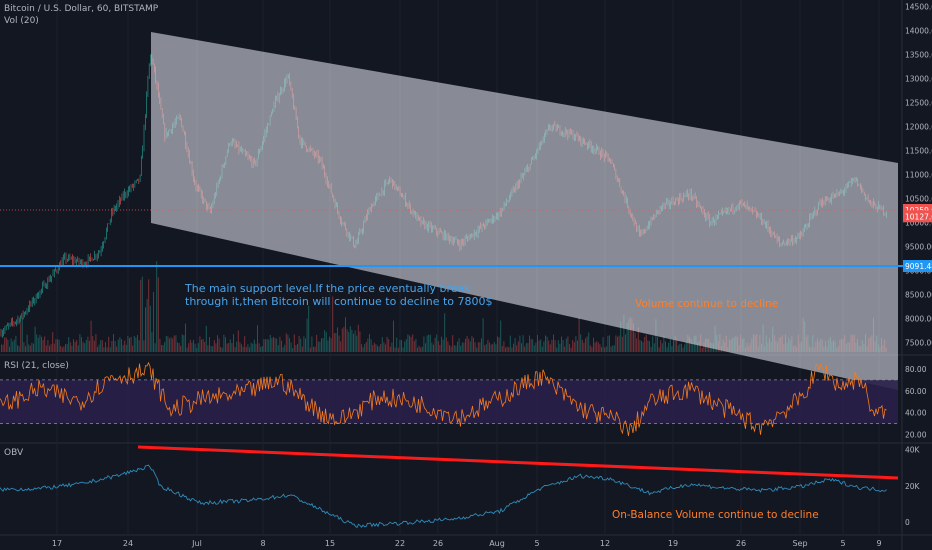 The image size is (932, 550). I want to click on time-axis-tick: 5, so click(842, 543).